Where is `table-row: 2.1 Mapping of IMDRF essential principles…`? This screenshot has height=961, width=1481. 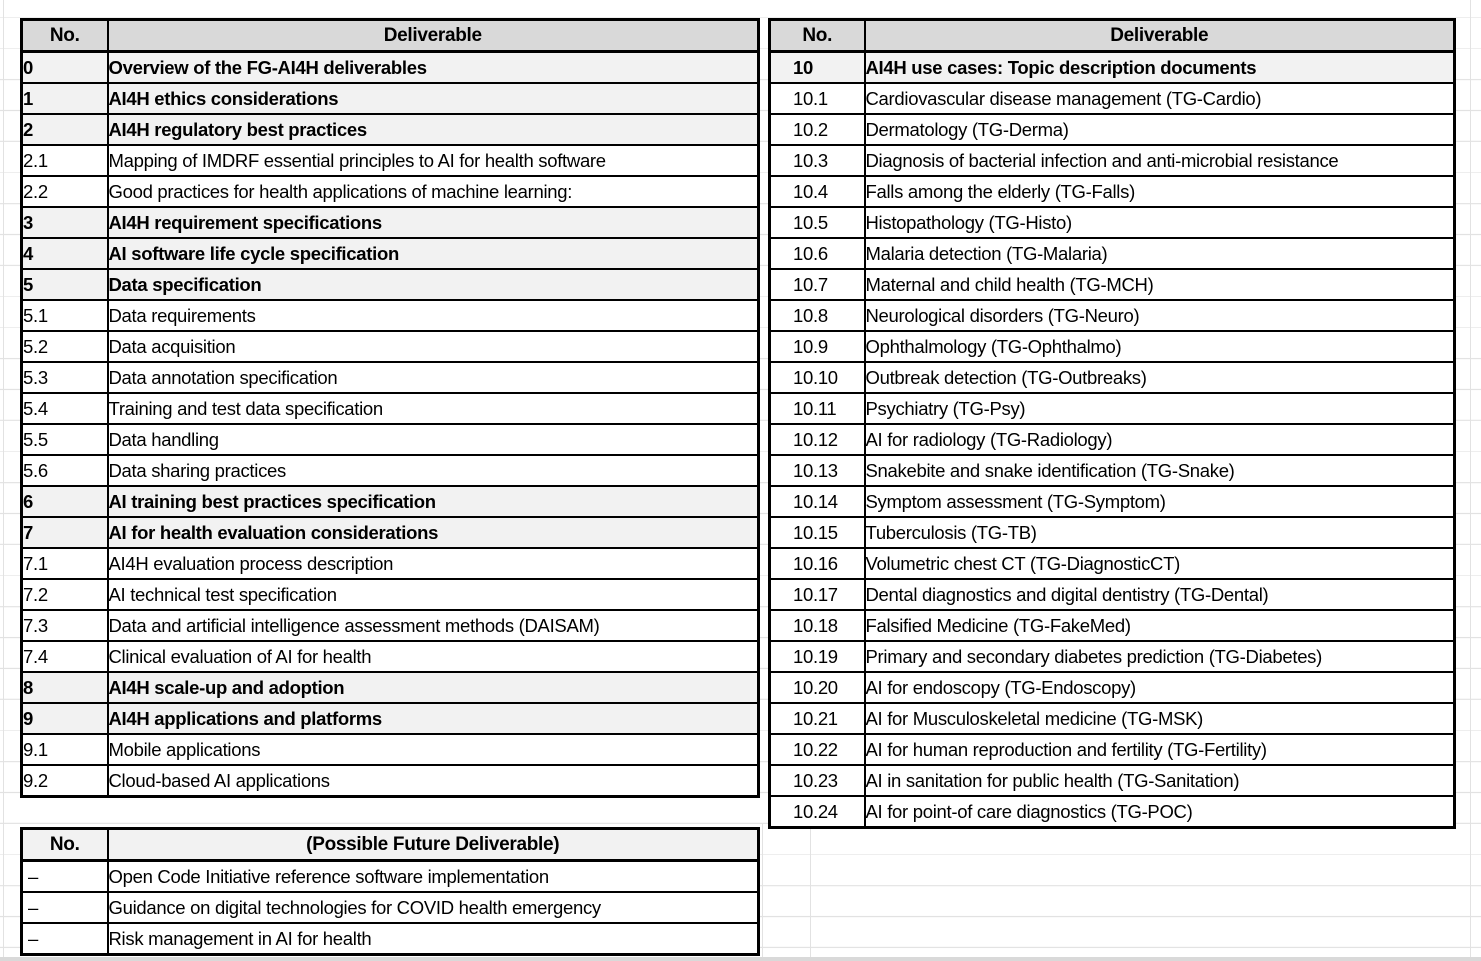
table-row: 2.1 Mapping of IMDRF essential principles… is located at coordinates (390, 160).